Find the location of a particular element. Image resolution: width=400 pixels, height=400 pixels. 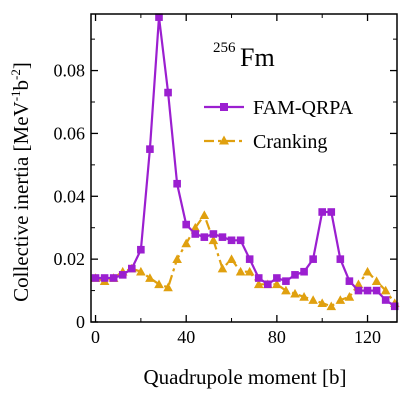

y-axis-title-end: ] is located at coordinates (21, 65).